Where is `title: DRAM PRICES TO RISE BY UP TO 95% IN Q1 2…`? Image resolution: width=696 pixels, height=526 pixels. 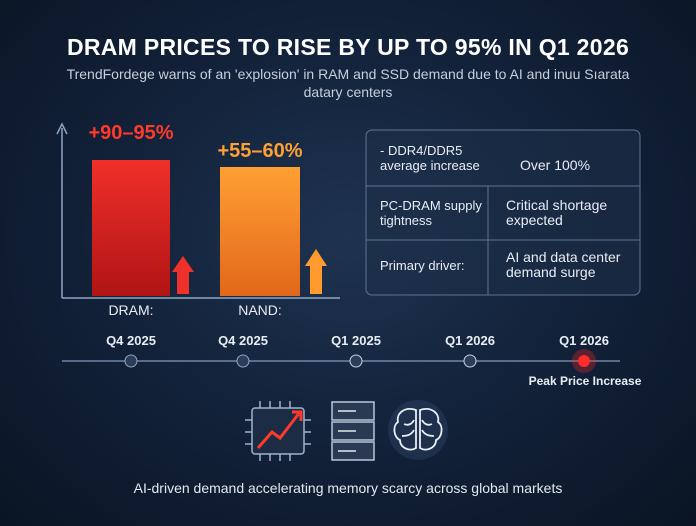
title: DRAM PRICES TO RISE BY UP TO 95% IN Q1 2… is located at coordinates (348, 47).